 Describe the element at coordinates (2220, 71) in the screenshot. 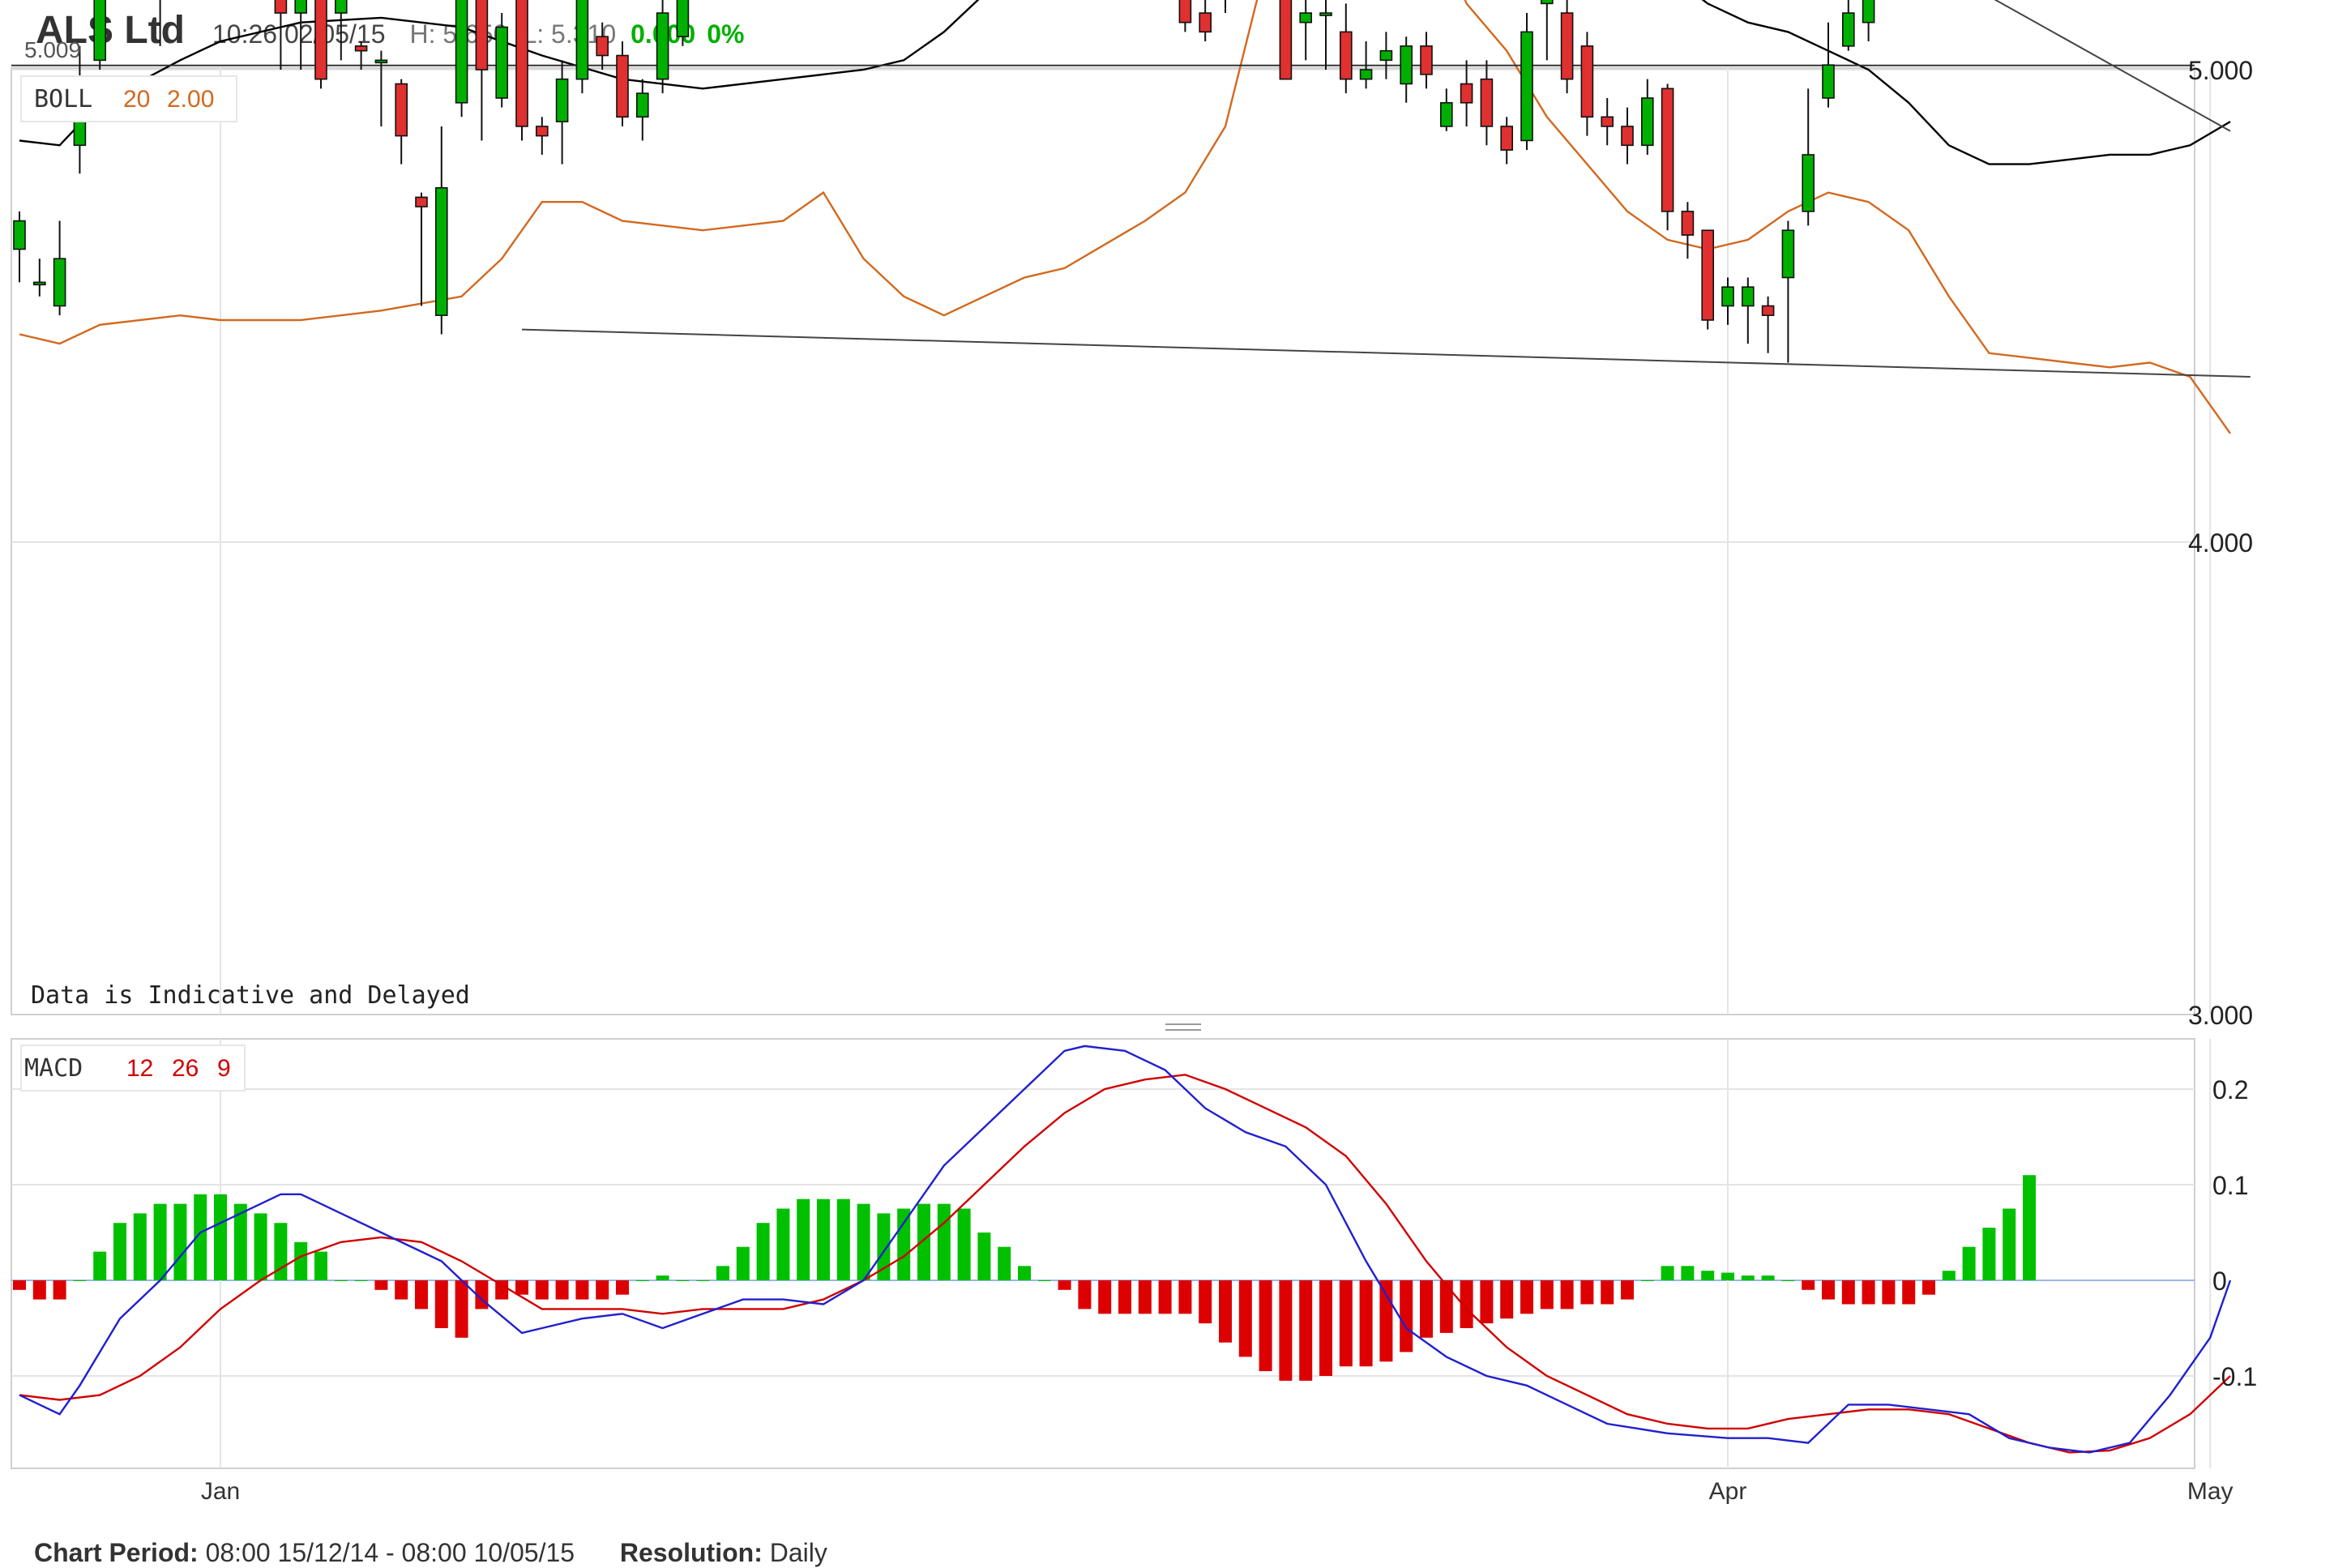

I see `price-axis-tick-label: 5.000` at that location.